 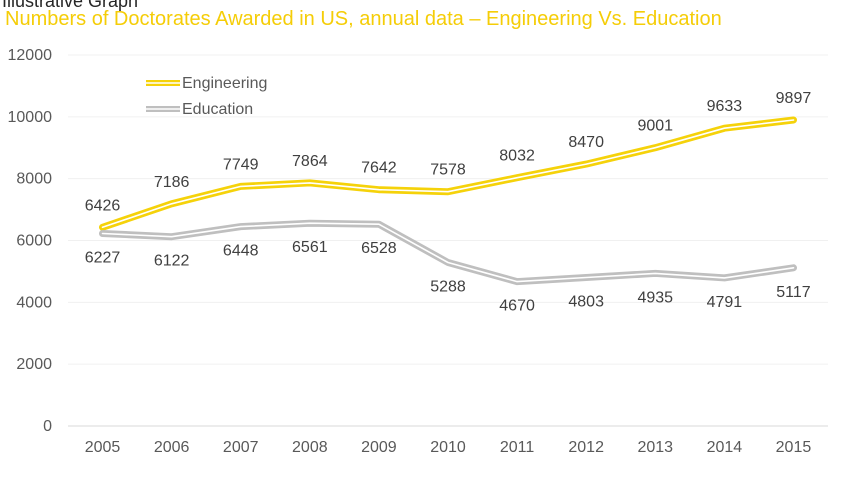 What do you see at coordinates (241, 447) in the screenshot?
I see `x-tick-label: 2007` at bounding box center [241, 447].